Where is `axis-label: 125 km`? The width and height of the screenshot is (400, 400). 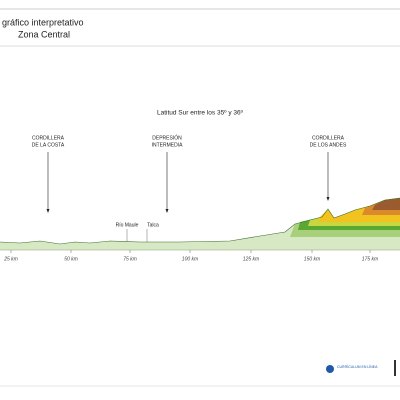
axis-label: 125 km is located at coordinates (251, 259).